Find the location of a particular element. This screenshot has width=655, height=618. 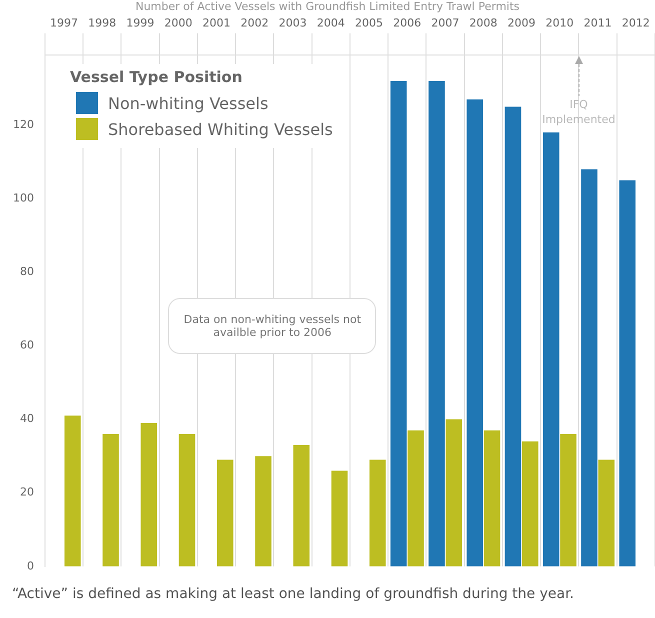

chart-title: Number of Active Vessels with Groundfish Limited Entry Trawl Permits is located at coordinates (327, 6).